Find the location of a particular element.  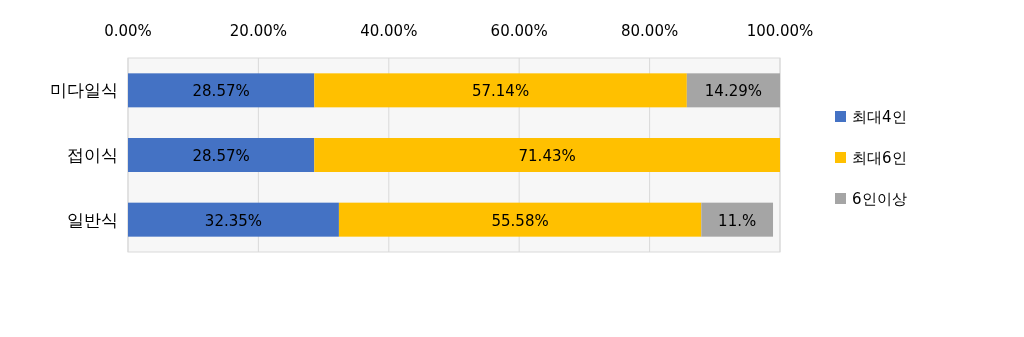

data-label: 11.% is located at coordinates (737, 220).